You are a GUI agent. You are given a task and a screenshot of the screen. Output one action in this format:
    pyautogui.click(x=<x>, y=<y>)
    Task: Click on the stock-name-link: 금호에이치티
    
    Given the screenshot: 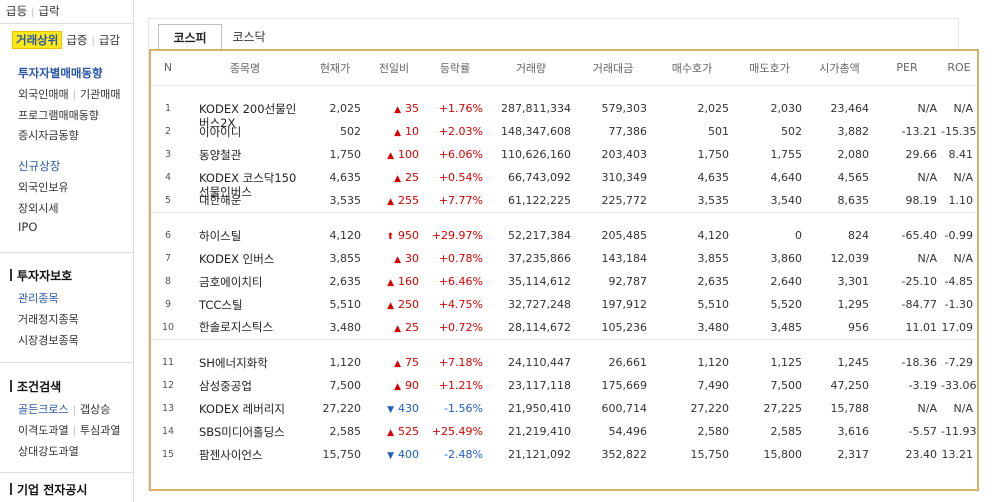 What is the action you would take?
    pyautogui.click(x=245, y=281)
    